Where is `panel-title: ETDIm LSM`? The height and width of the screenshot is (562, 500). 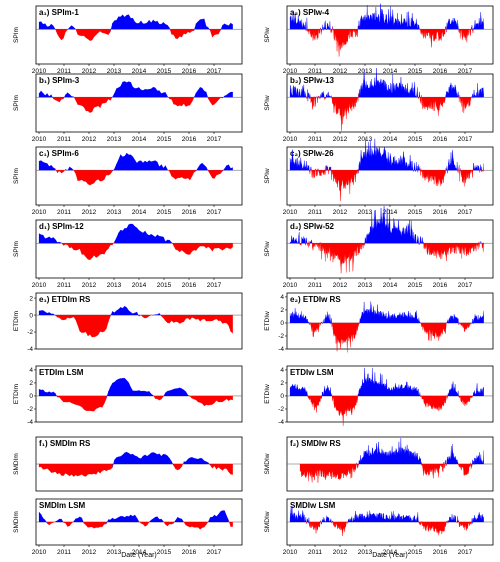
panel-title: ETDIm LSM is located at coordinates (61, 372).